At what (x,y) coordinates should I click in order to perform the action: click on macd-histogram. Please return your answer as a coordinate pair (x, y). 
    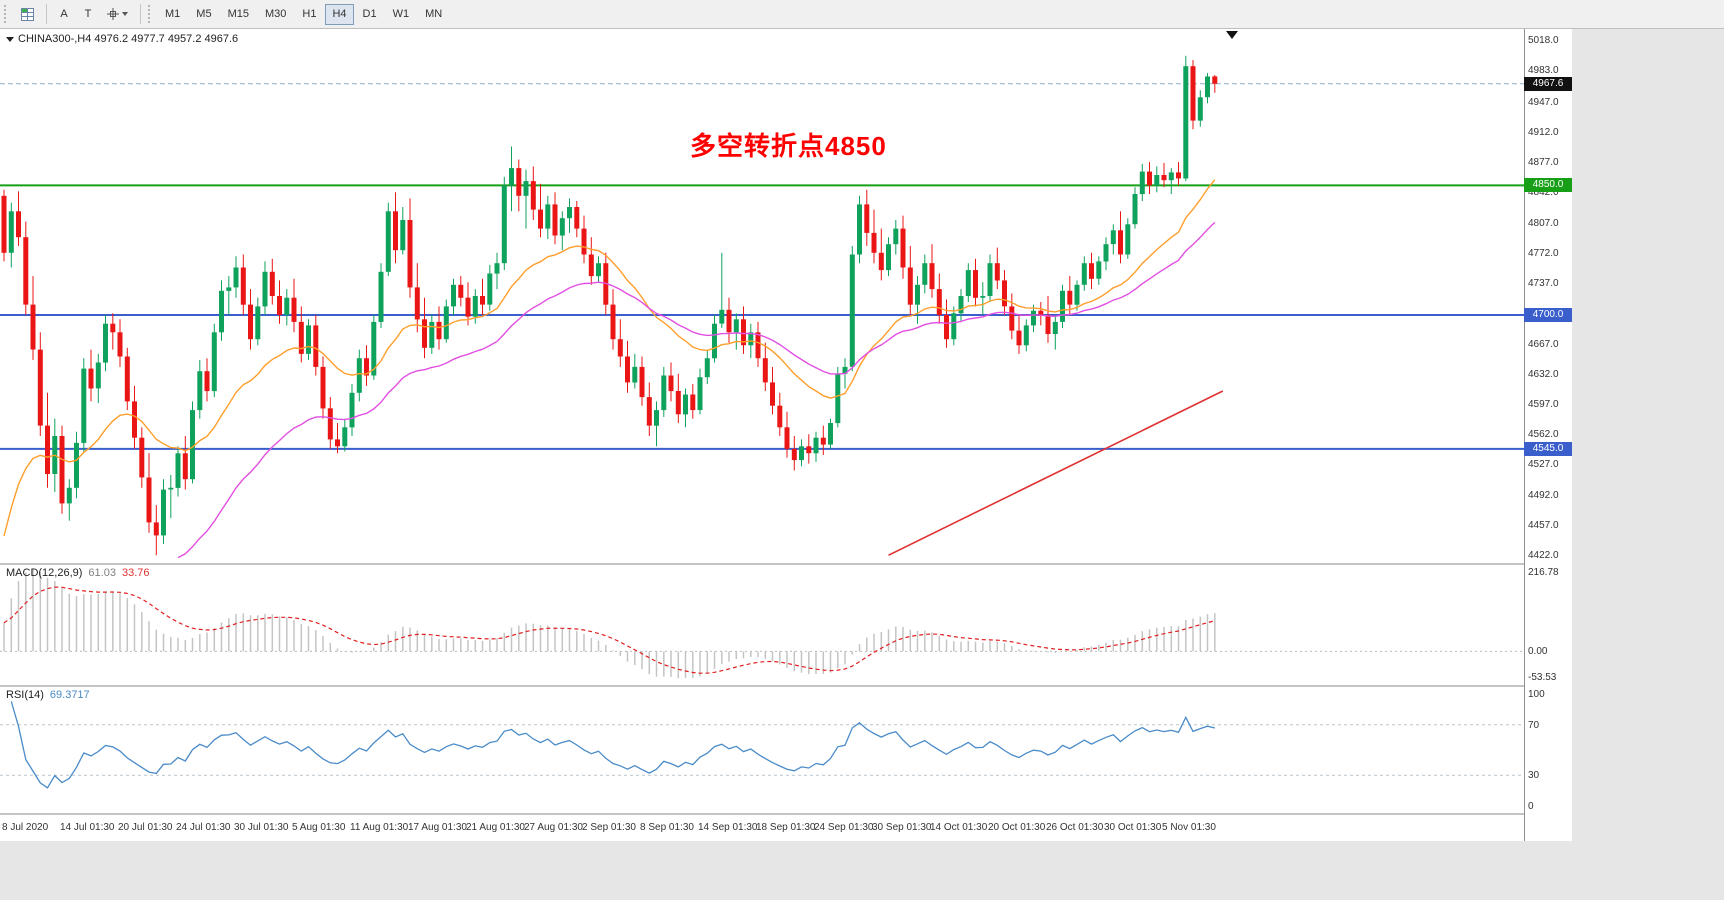
    Looking at the image, I should click on (609, 624).